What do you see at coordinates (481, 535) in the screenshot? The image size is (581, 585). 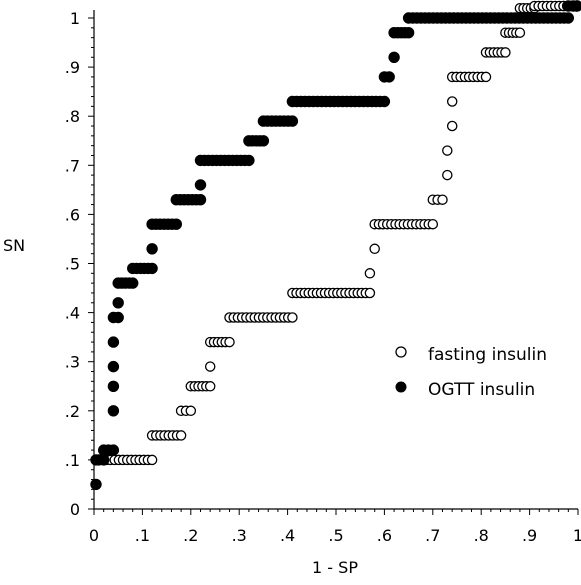 I see `x-tick-label: .8` at bounding box center [481, 535].